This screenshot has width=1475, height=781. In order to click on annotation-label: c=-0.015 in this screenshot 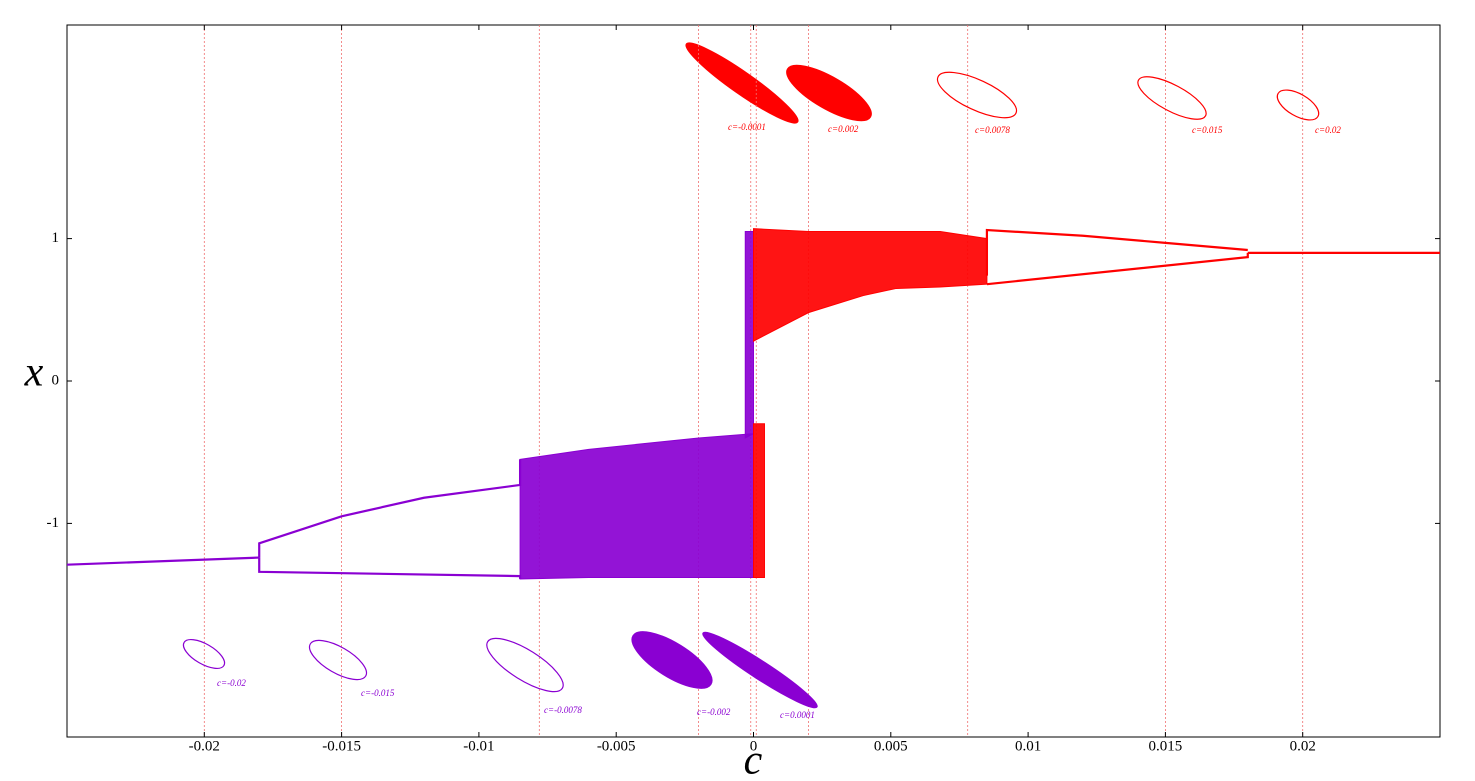, I will do `click(378, 693)`.